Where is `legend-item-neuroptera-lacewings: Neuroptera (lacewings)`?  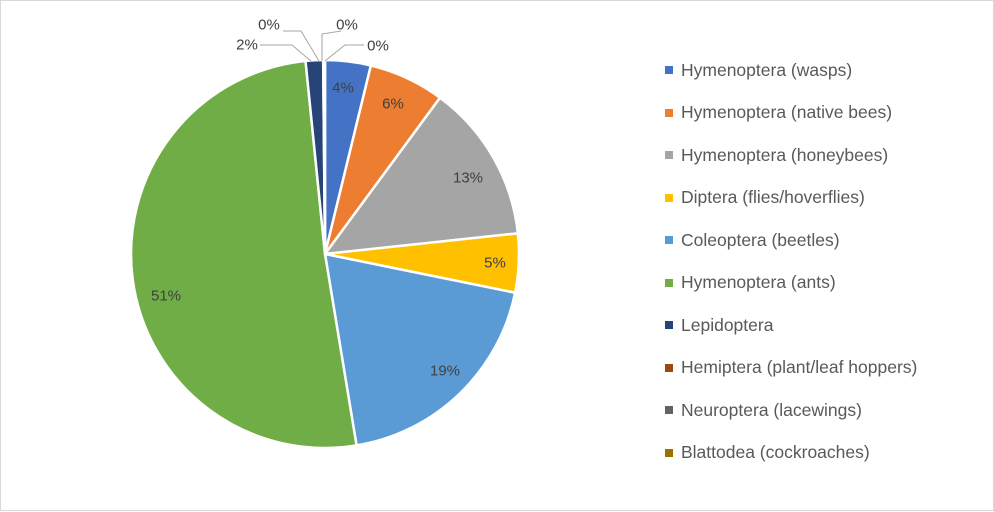 legend-item-neuroptera-lacewings: Neuroptera (lacewings) is located at coordinates (791, 410).